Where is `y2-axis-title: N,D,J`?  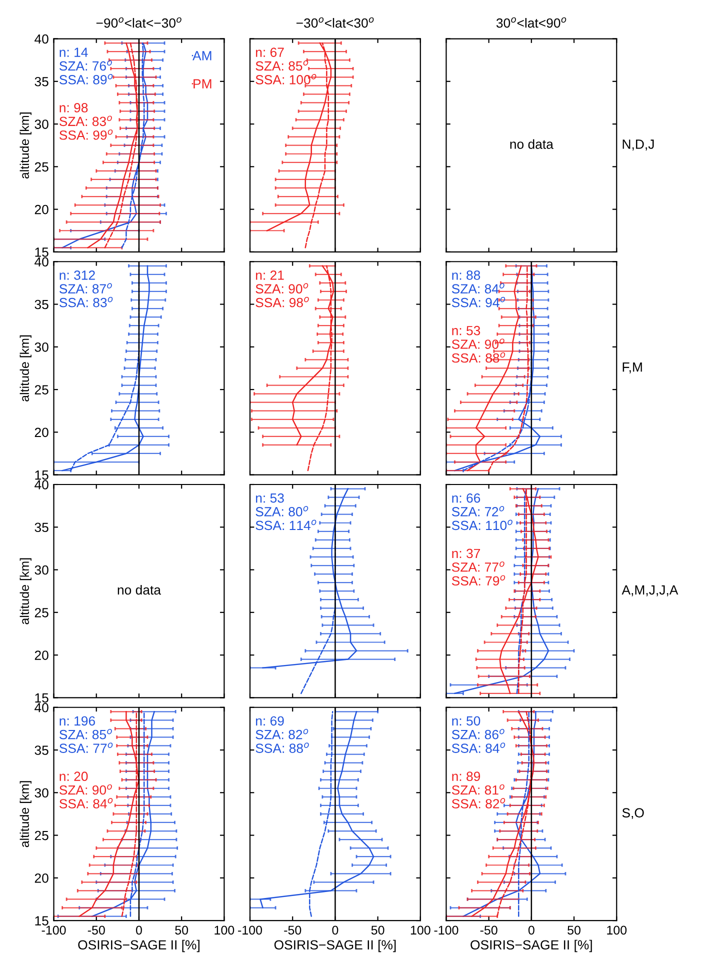
y2-axis-title: N,D,J is located at coordinates (638, 145).